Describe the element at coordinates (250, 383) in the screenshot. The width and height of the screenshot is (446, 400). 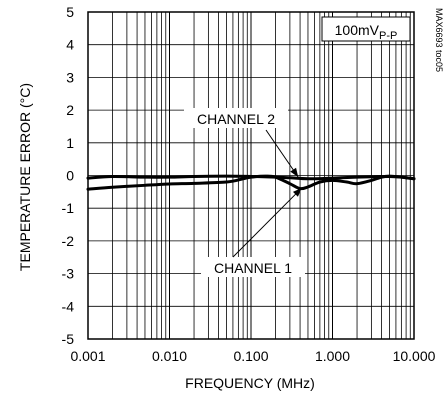
I see `x-axis-title: FREQUENCY (MHz)` at that location.